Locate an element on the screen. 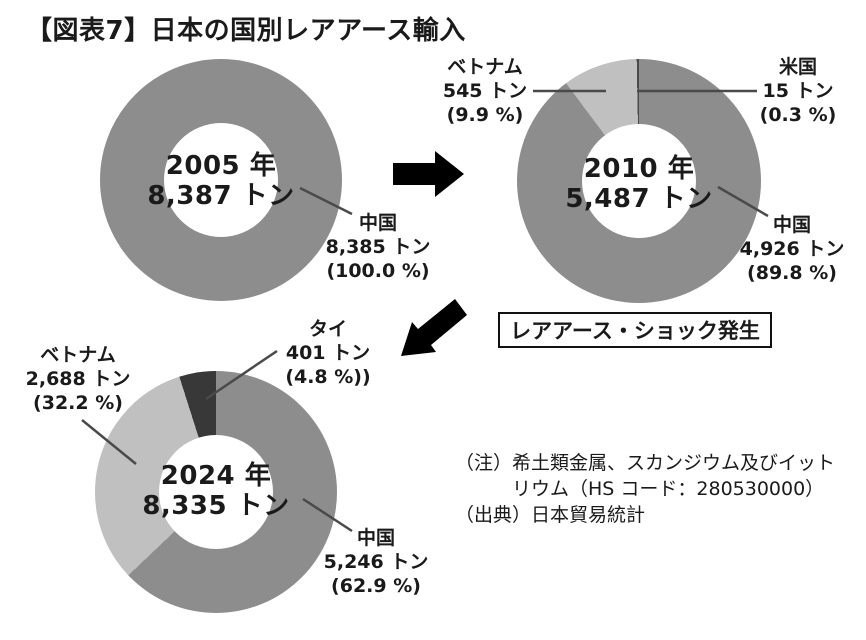  arrow-right-icon is located at coordinates (428, 174).